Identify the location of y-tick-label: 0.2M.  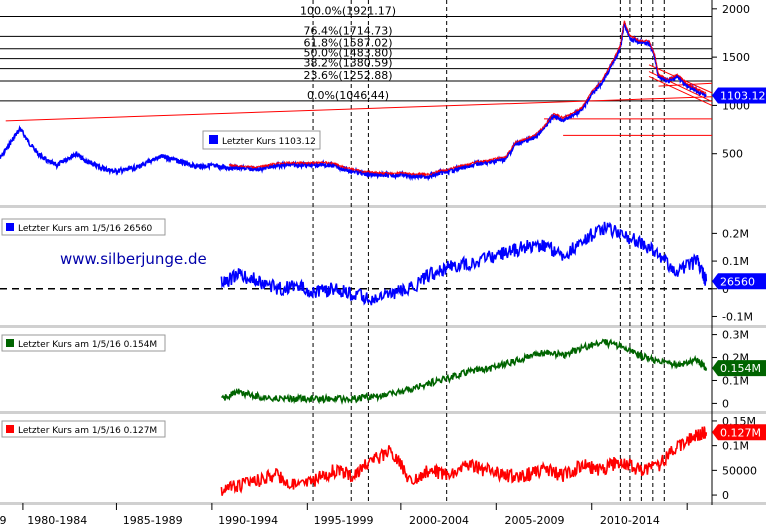
(735, 233).